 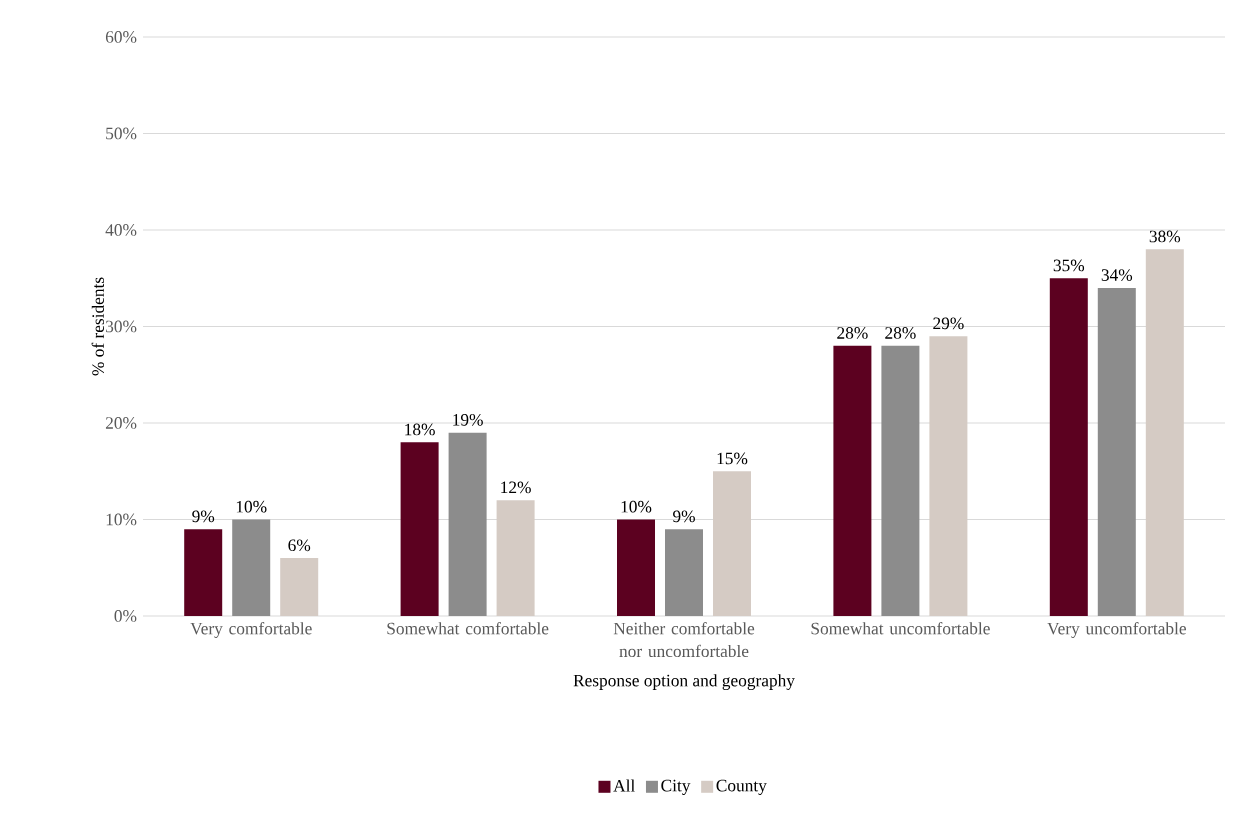 What do you see at coordinates (121, 133) in the screenshot?
I see `y-tick-label: 50%` at bounding box center [121, 133].